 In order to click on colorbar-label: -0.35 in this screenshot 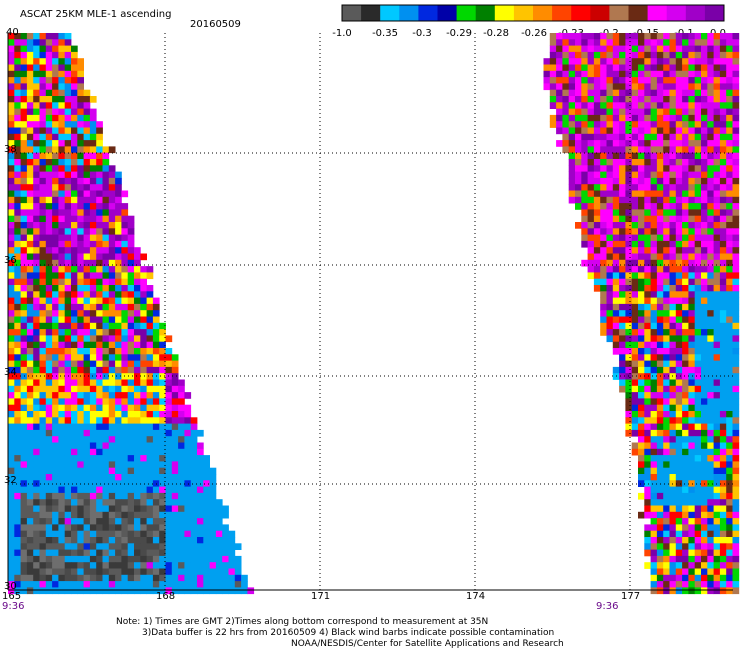, I will do `click(385, 33)`.